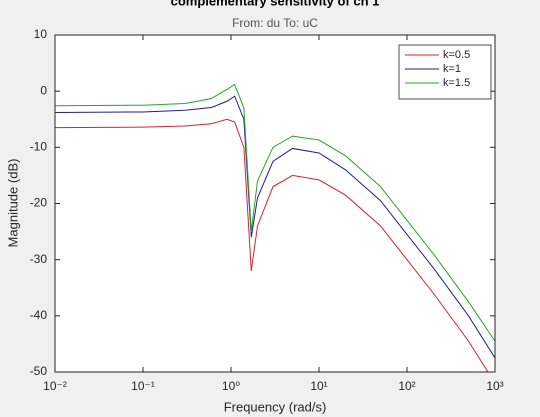 The width and height of the screenshot is (540, 417). Describe the element at coordinates (41, 34) in the screenshot. I see `y-tick-label: 10` at that location.